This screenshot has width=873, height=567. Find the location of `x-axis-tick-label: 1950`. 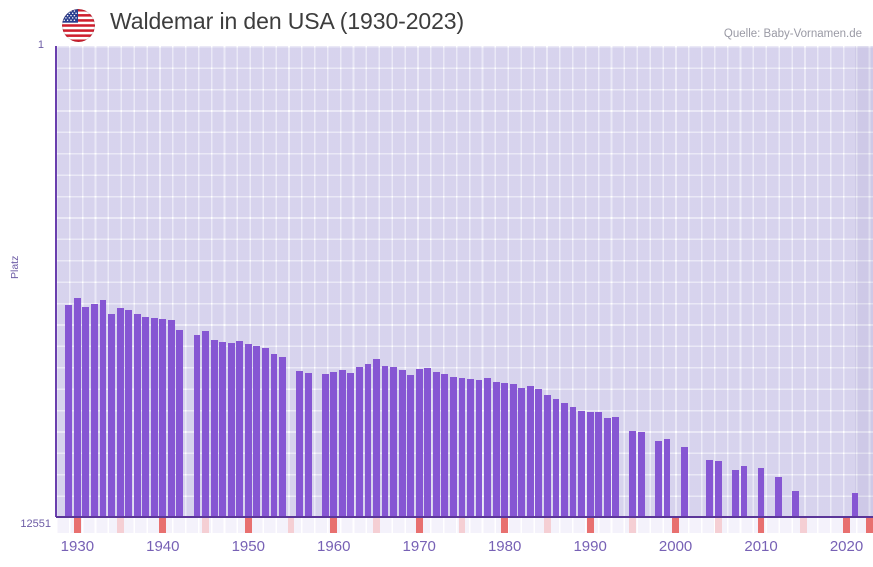

x-axis-tick-label: 1950 is located at coordinates (248, 546).